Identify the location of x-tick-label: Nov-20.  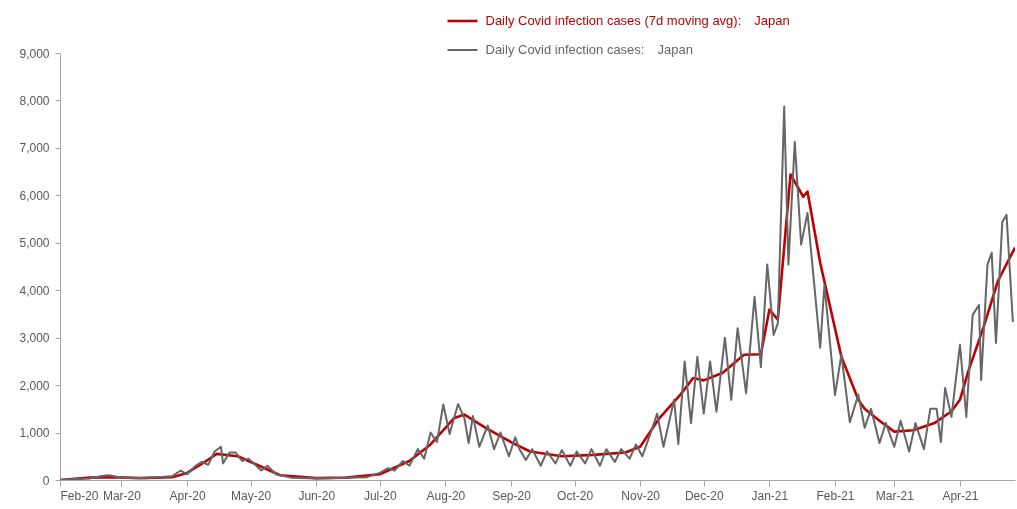
(641, 495).